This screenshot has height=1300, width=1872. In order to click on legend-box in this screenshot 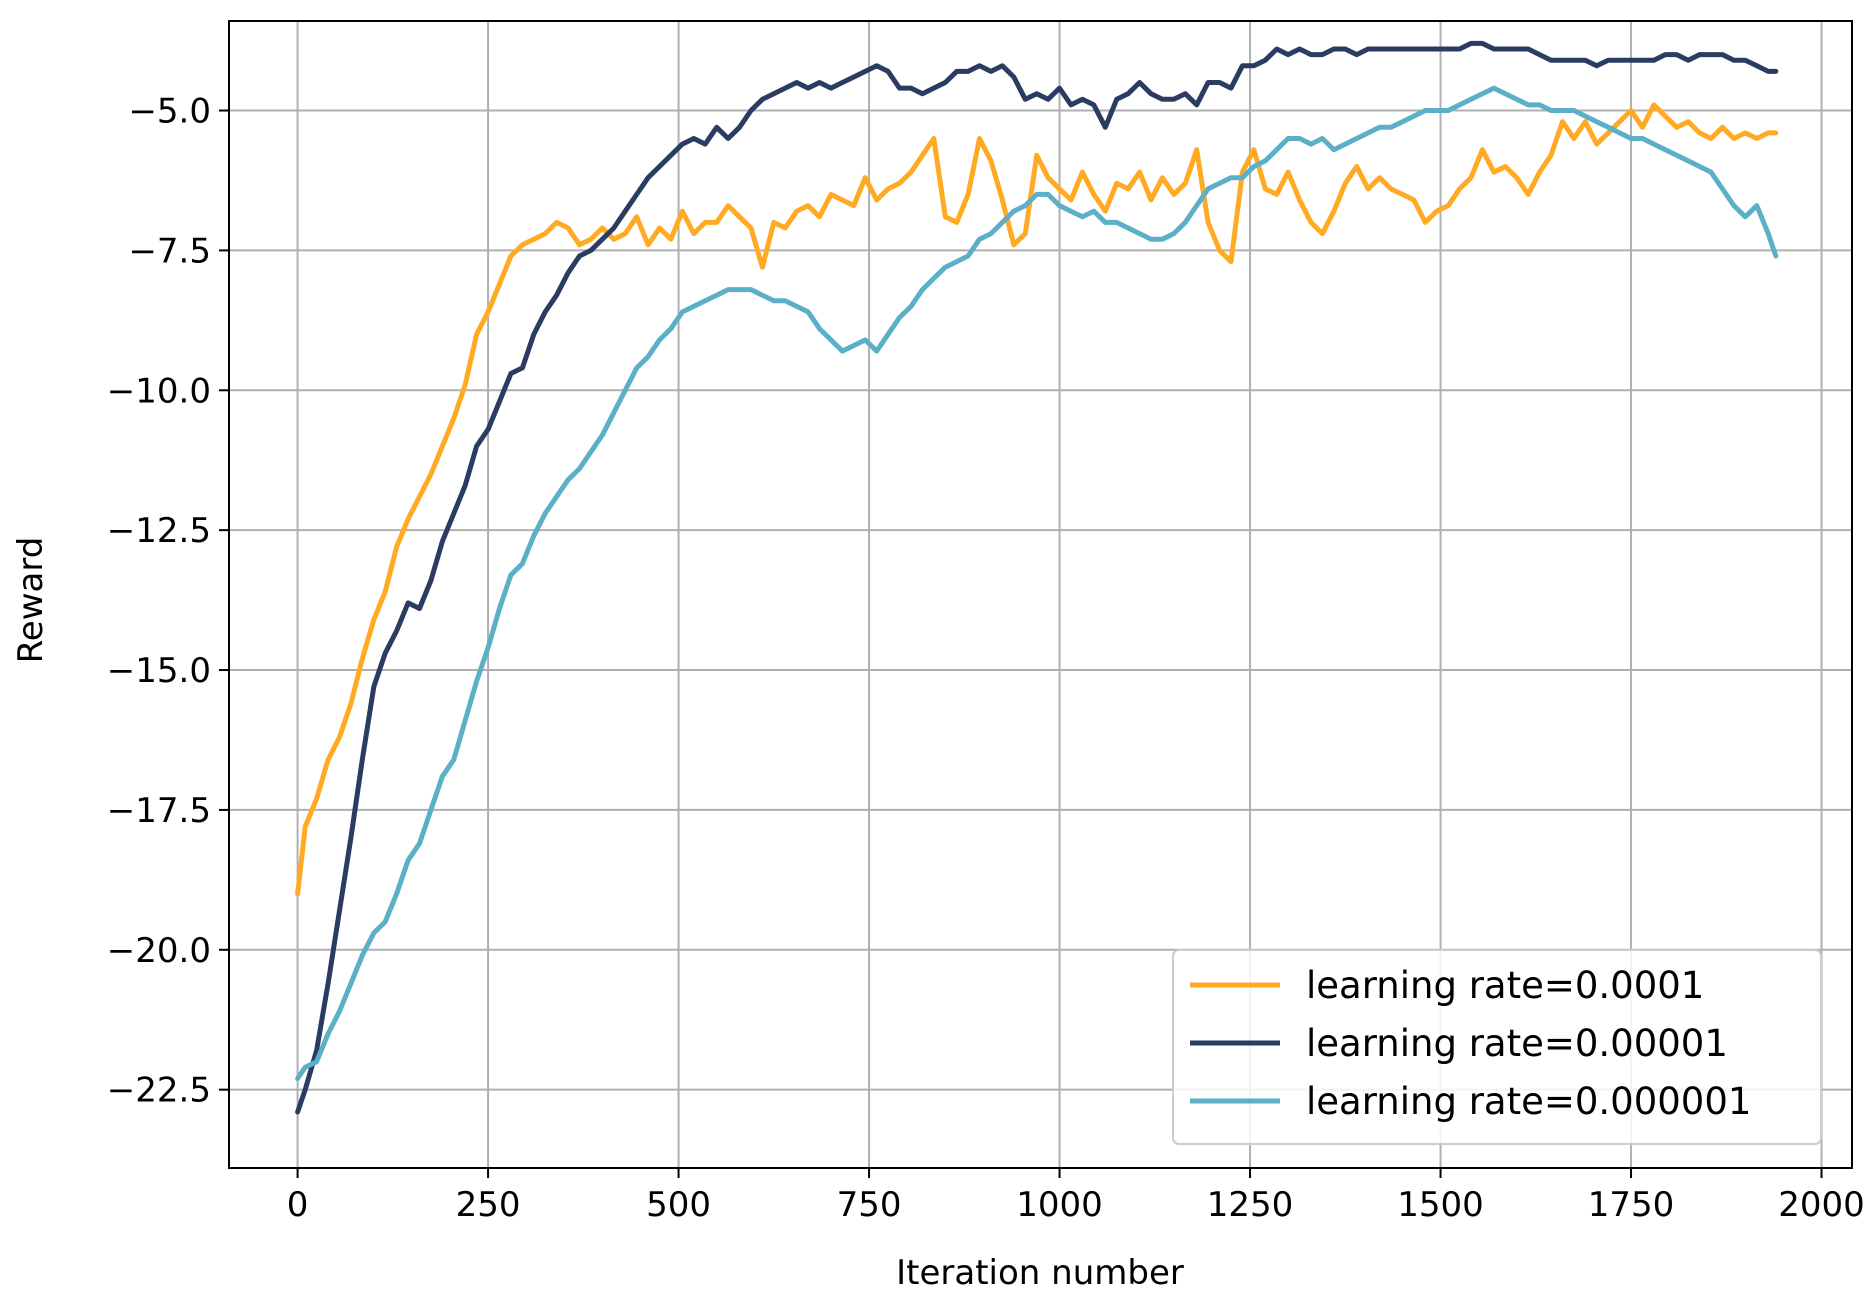, I will do `click(1497, 1047)`.